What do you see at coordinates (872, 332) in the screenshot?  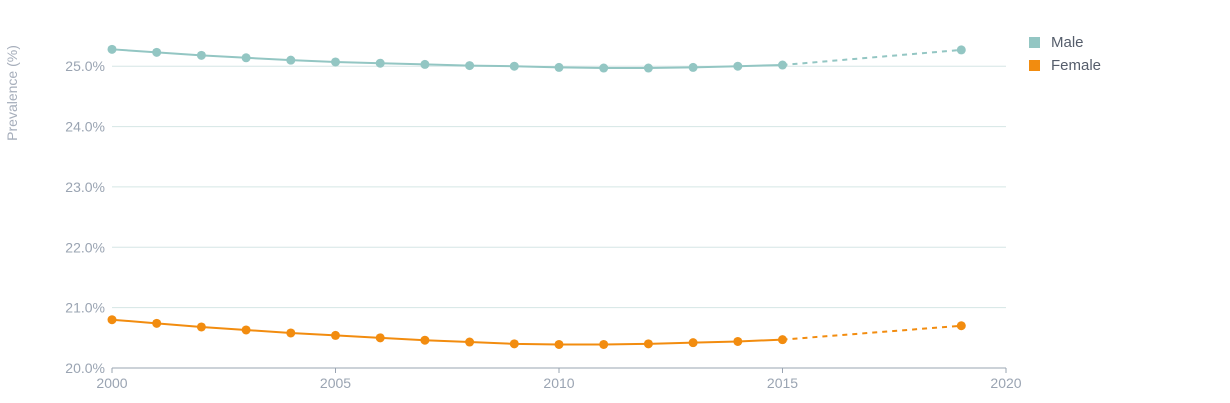 I see `series-projection-female` at bounding box center [872, 332].